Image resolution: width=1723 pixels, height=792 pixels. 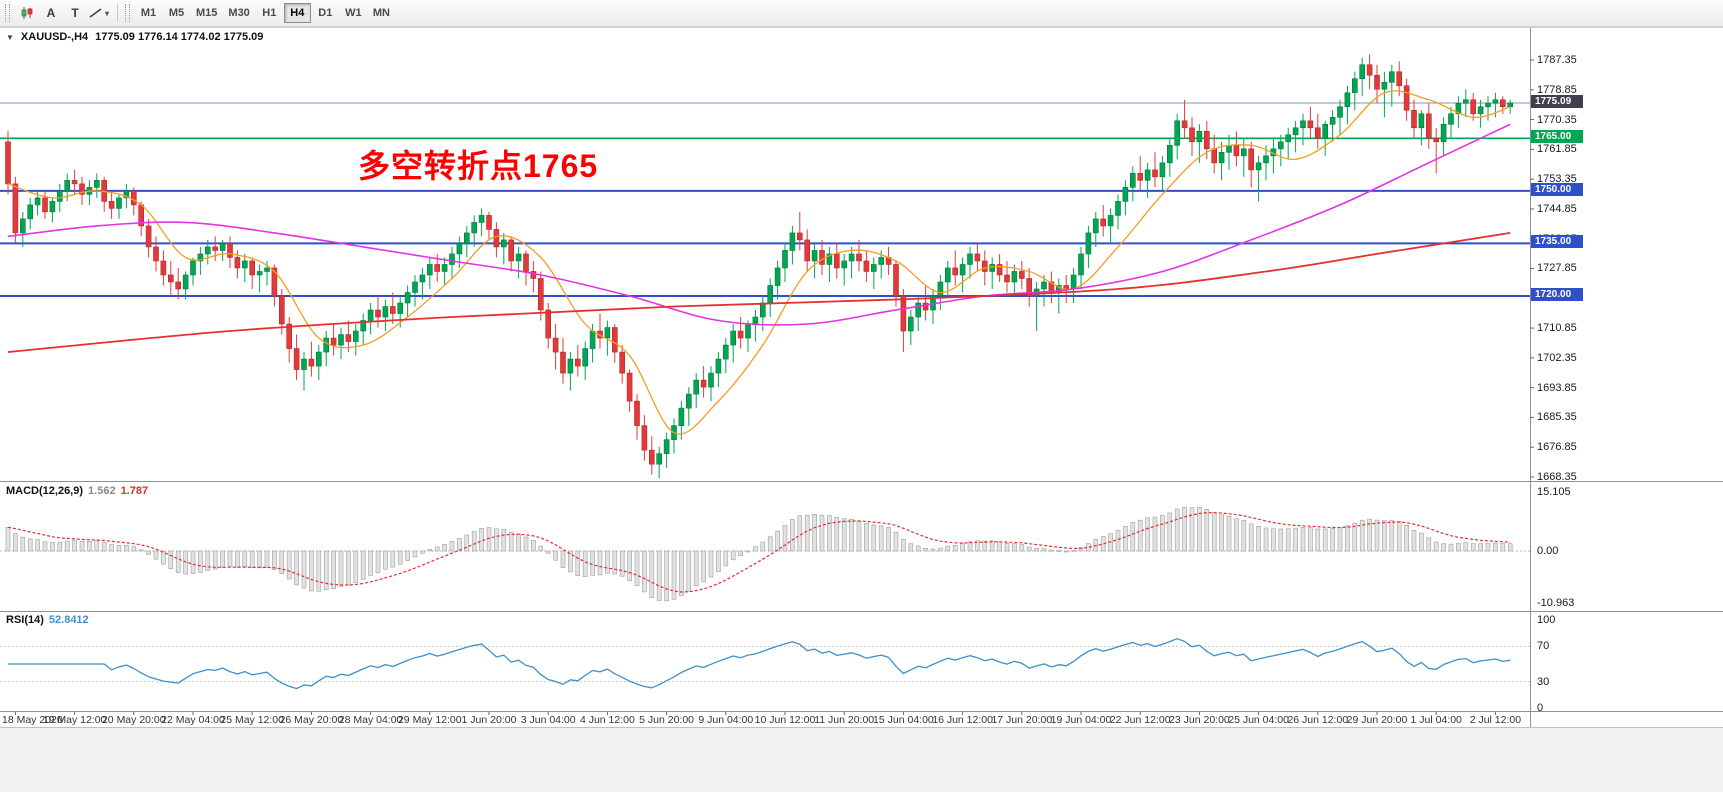 I want to click on drawing-tools-button: ▾, so click(x=99, y=13).